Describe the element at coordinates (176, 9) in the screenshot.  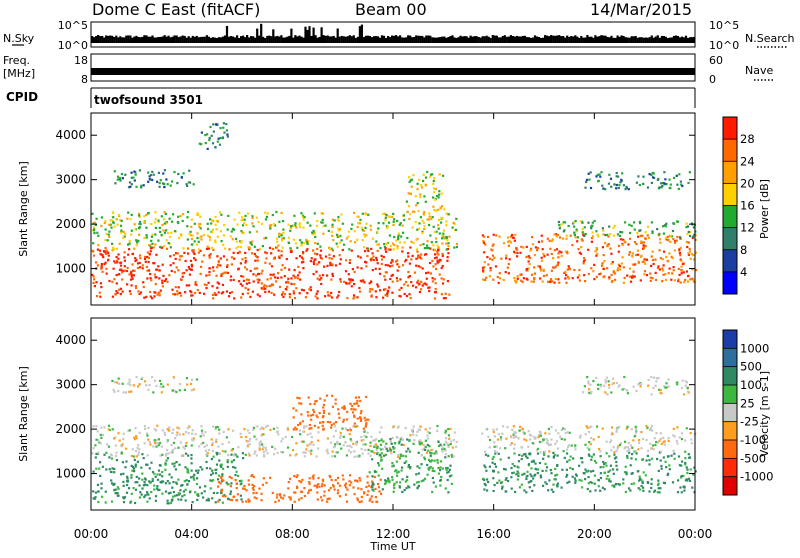
I see `station-title: Dome C East (fitACF)` at that location.